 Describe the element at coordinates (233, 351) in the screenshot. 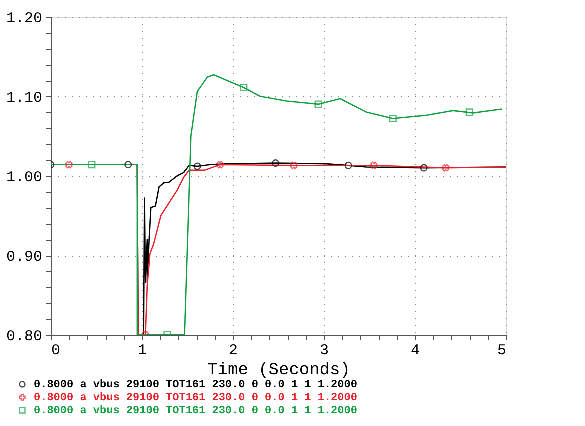

I see `x-tick-label: 2` at that location.